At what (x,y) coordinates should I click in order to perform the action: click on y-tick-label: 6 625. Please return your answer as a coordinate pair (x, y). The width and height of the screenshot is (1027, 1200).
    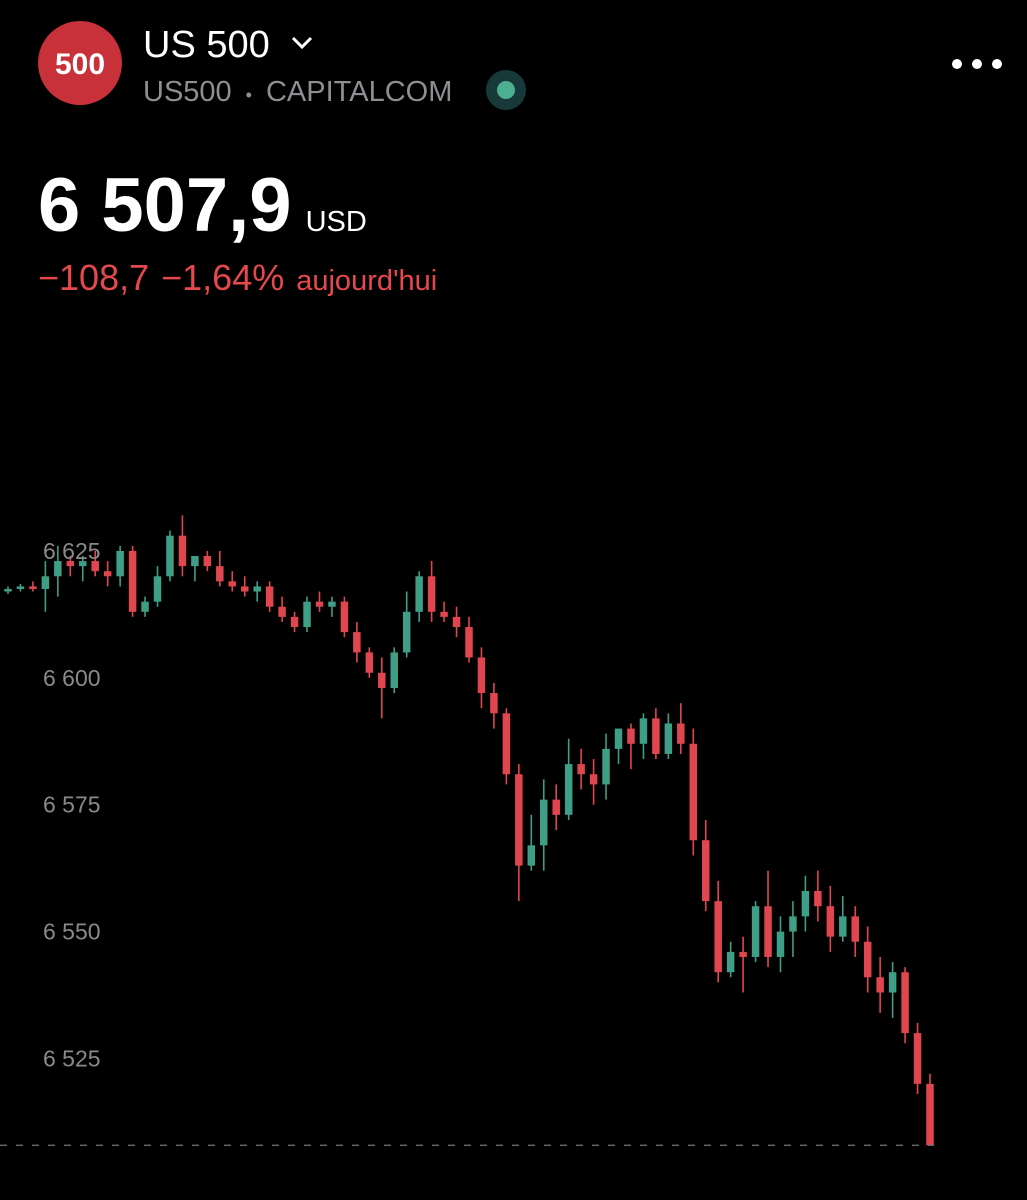
    Looking at the image, I should click on (72, 551).